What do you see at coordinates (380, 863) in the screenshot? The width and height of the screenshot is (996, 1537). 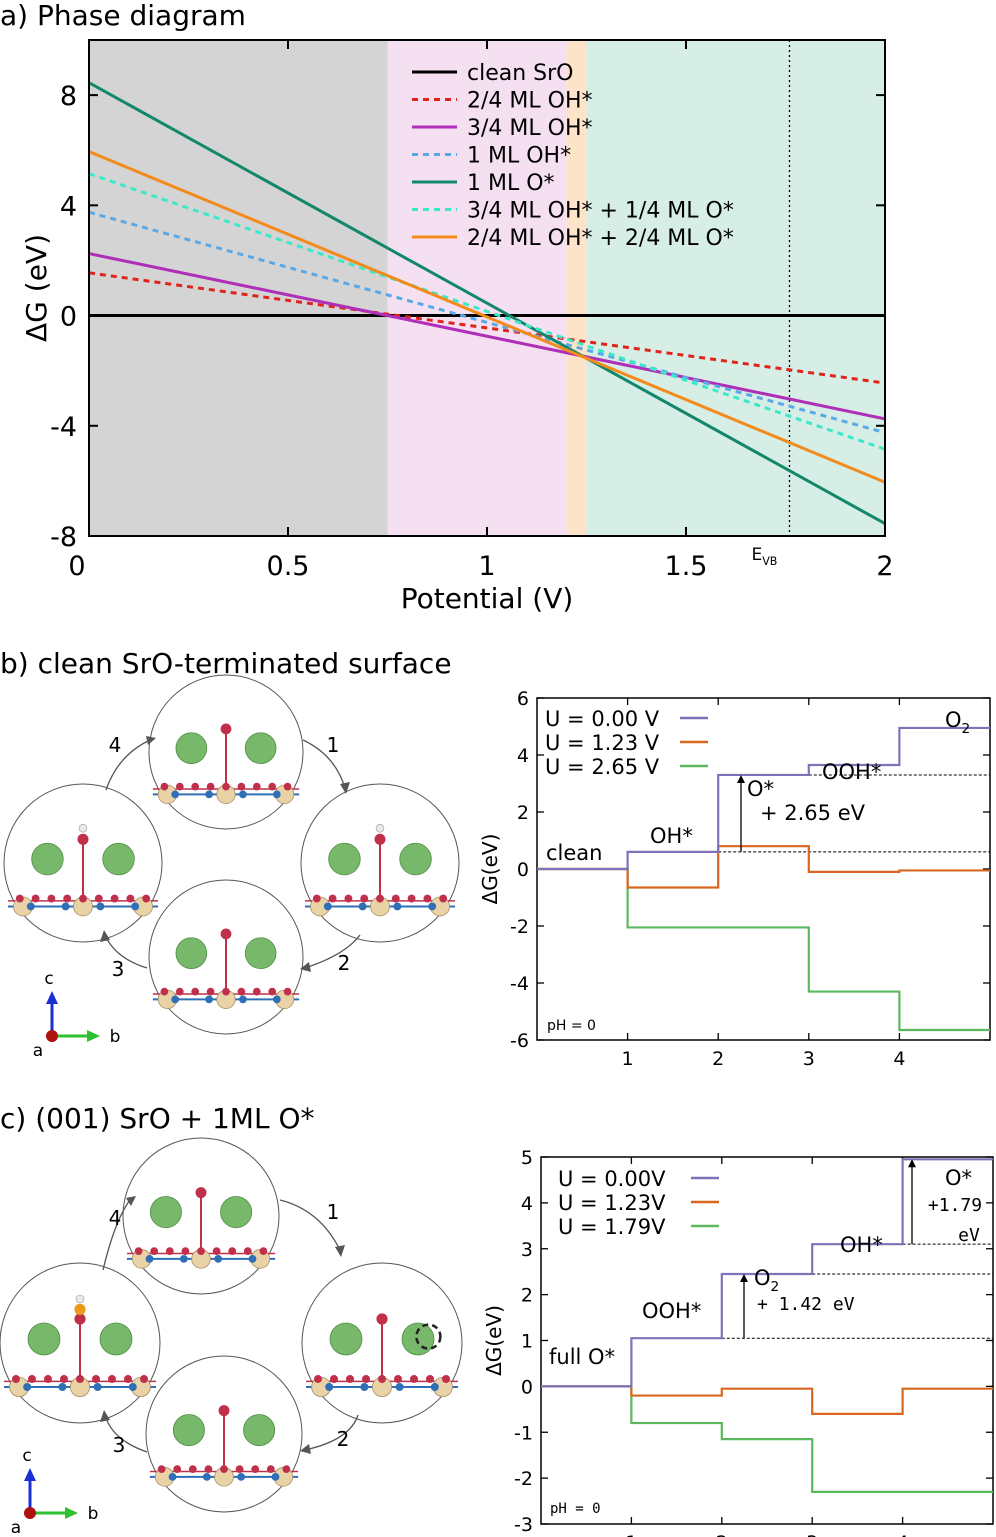 I see `structure-snapshot` at bounding box center [380, 863].